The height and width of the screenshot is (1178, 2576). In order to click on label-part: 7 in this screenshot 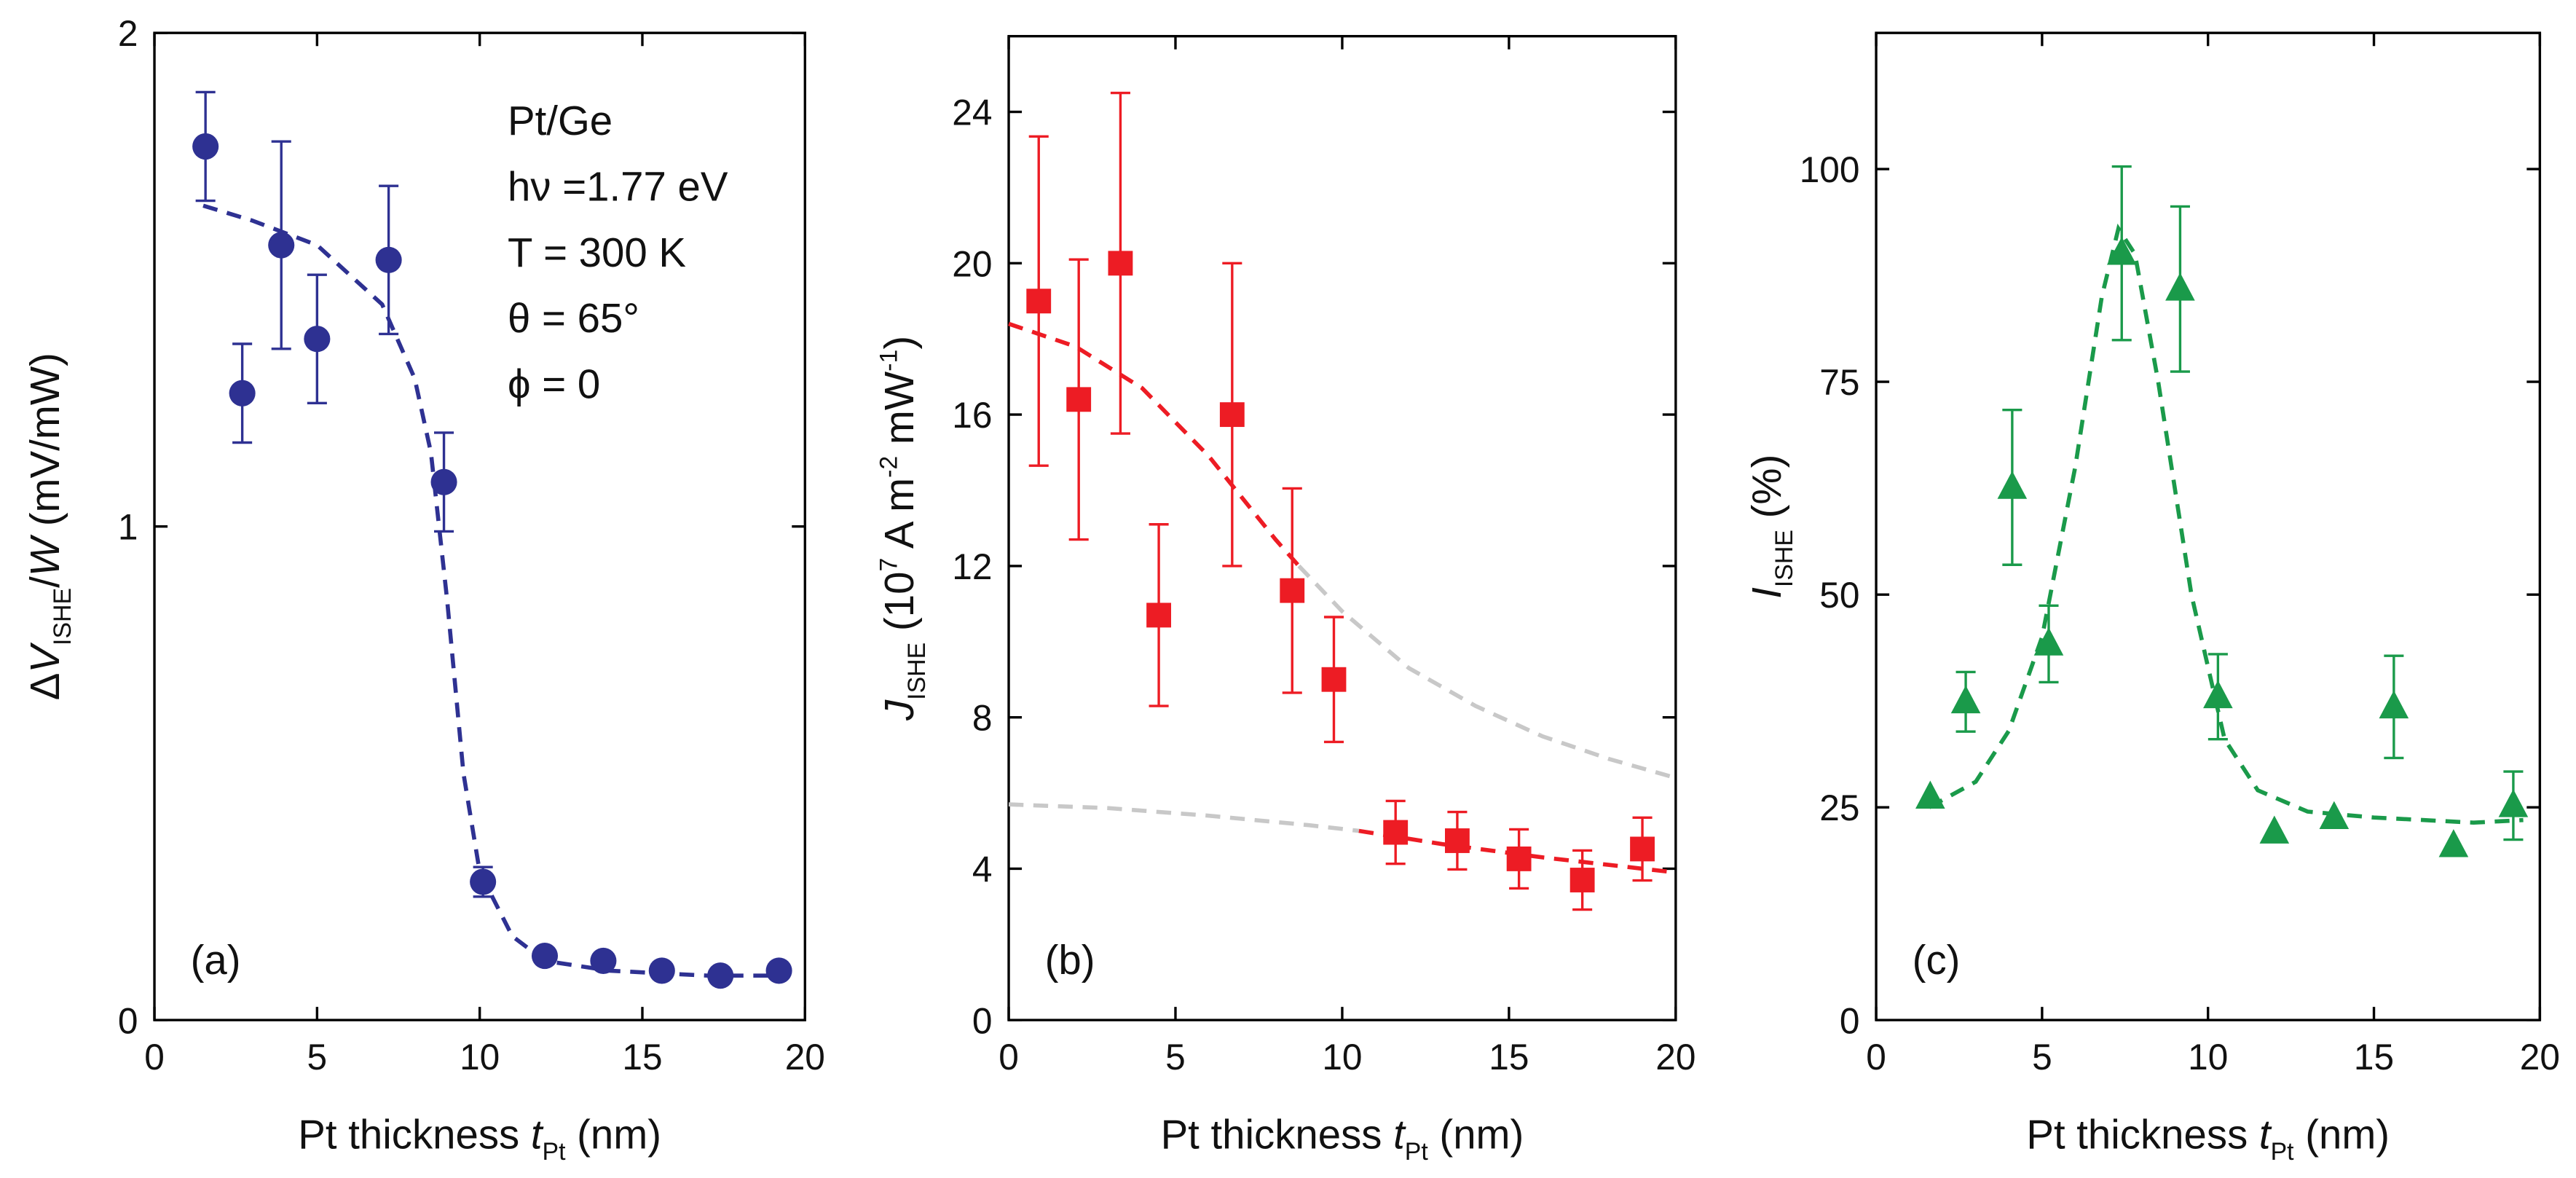, I will do `click(889, 565)`.